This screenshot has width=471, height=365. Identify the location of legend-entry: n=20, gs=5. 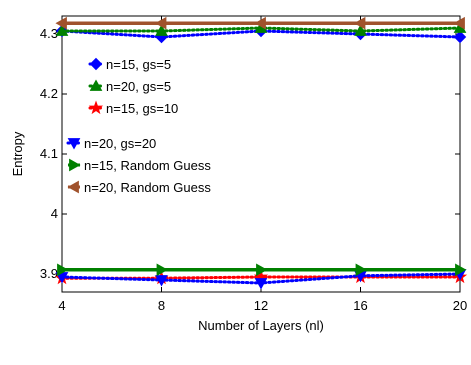
(129, 86).